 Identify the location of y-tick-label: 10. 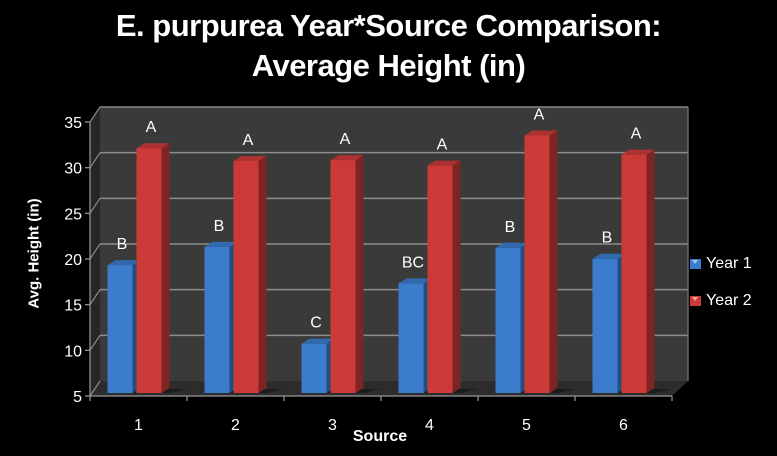
(73, 351).